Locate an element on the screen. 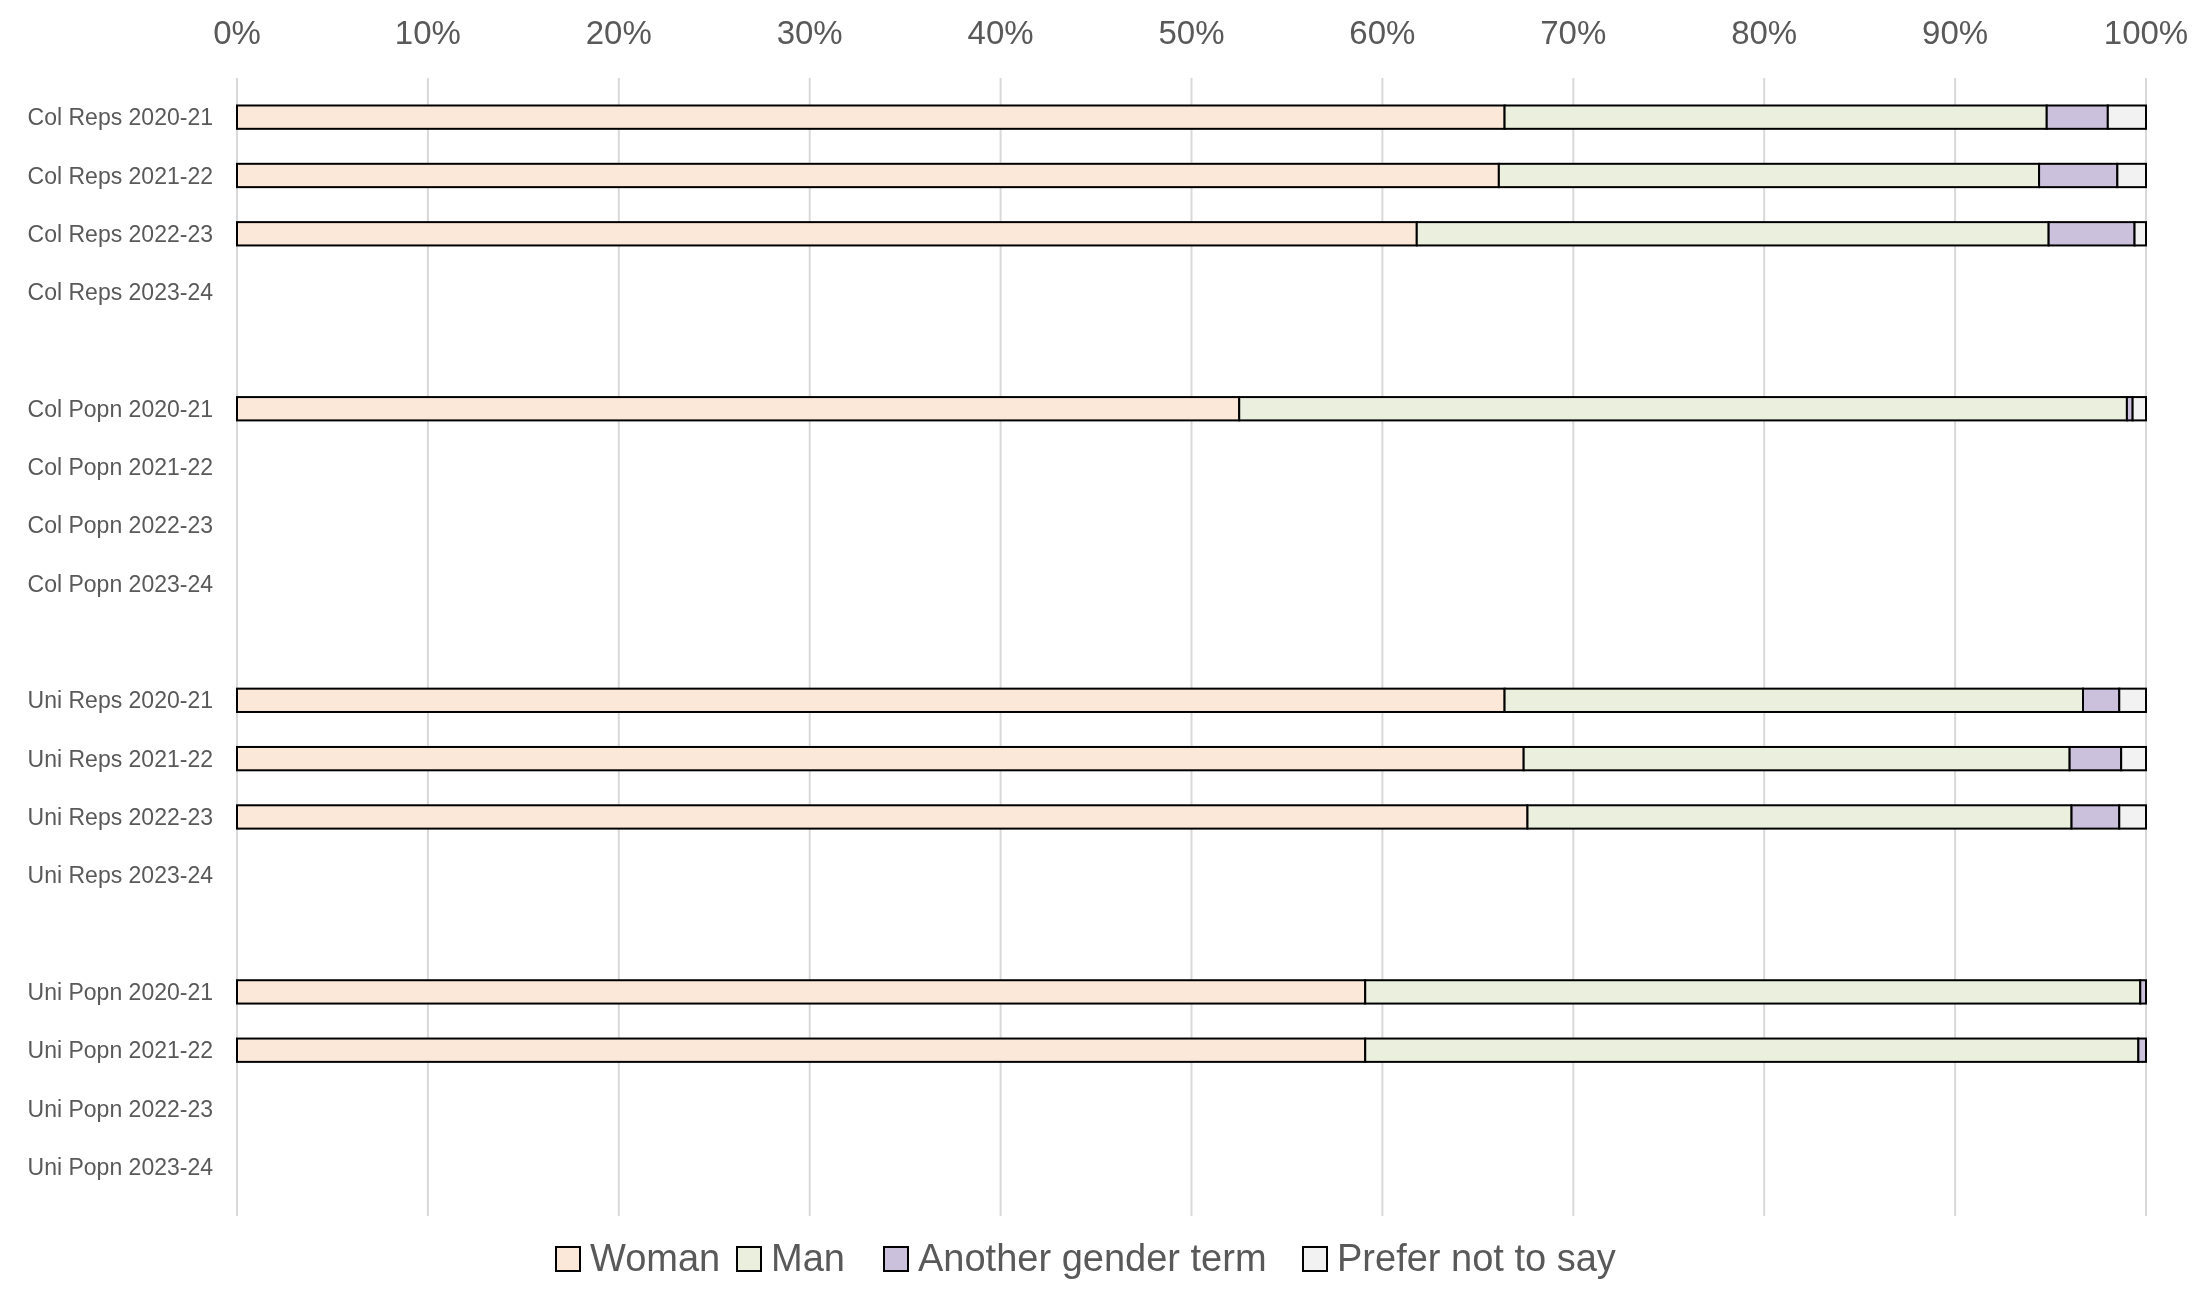  x-tick-label: 50% is located at coordinates (1191, 32).